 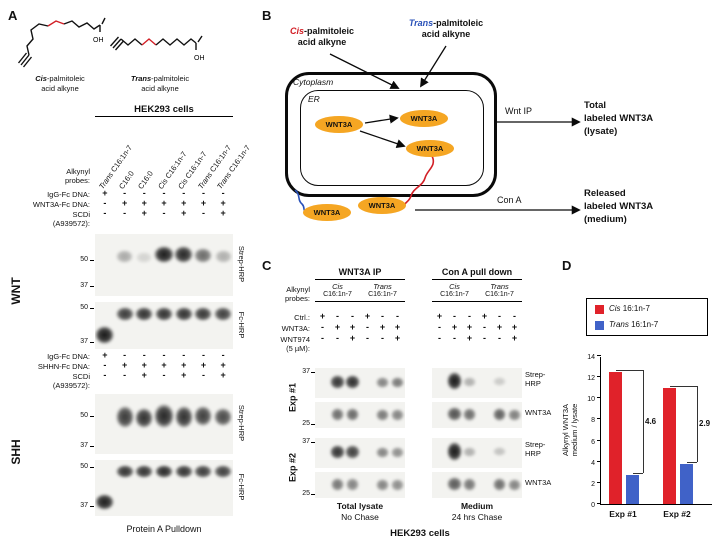 I want to click on bar-cat1-series0, so click(x=669, y=445).